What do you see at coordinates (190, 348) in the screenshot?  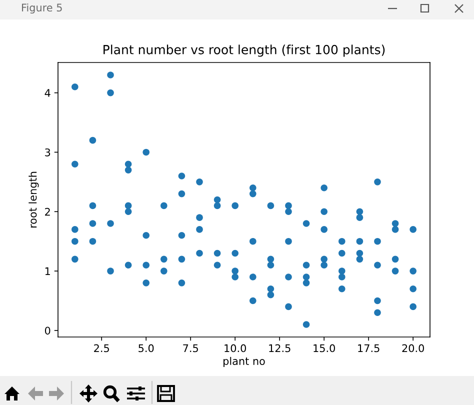 I see `x-tick-label: 7.5` at bounding box center [190, 348].